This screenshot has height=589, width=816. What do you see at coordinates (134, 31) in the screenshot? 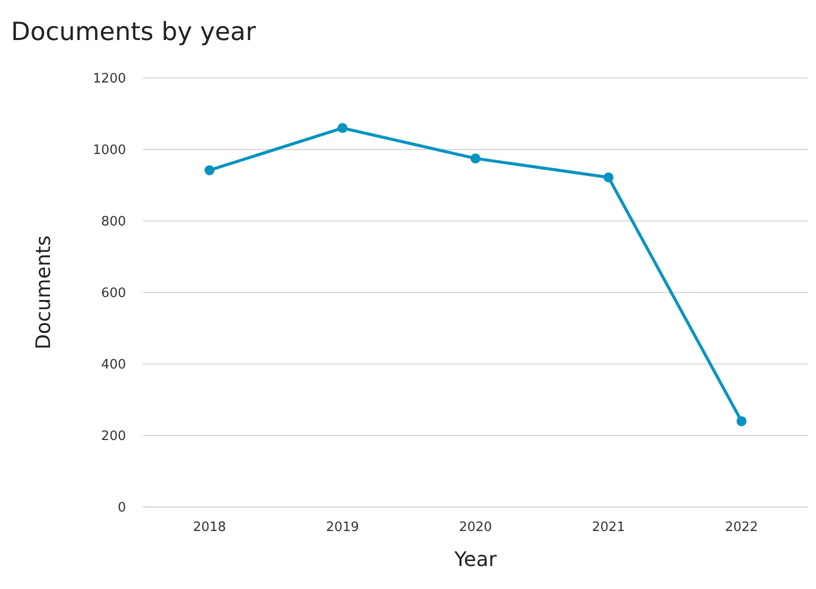
I see `chart-title: Documents by year` at bounding box center [134, 31].